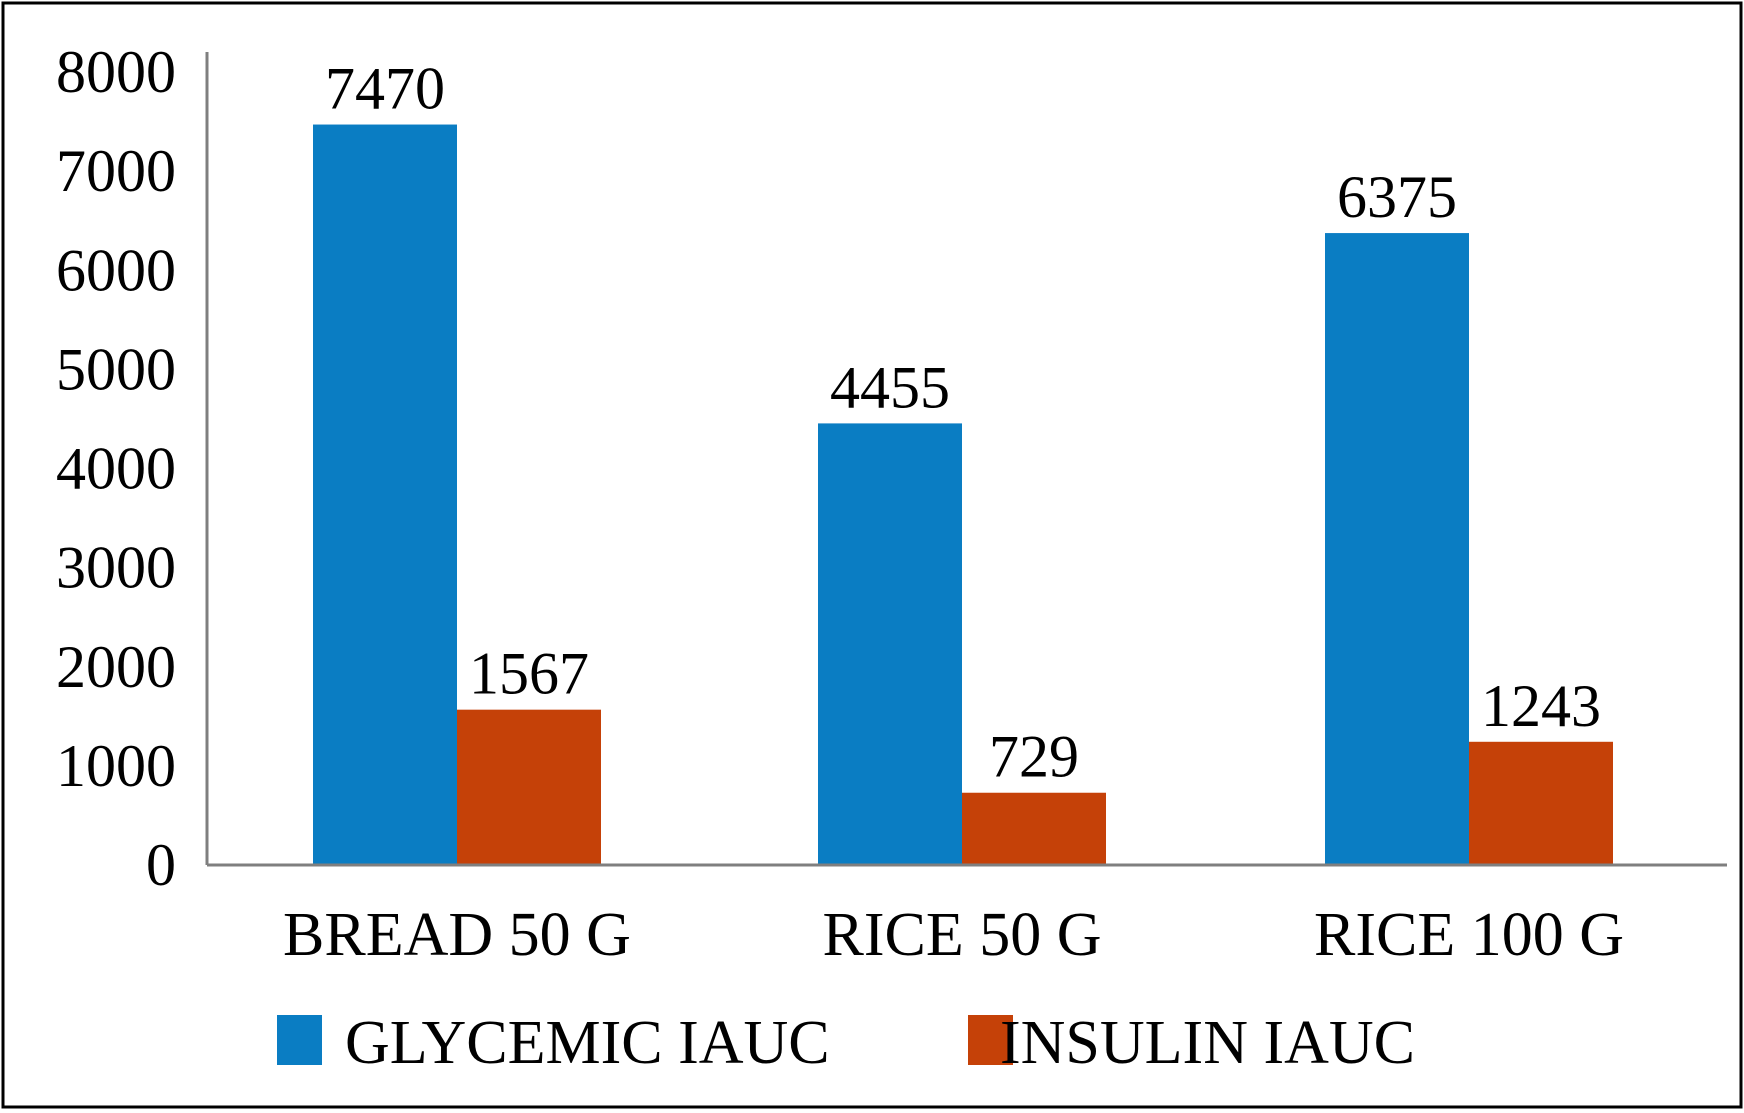 The width and height of the screenshot is (1744, 1113). Describe the element at coordinates (116, 667) in the screenshot. I see `y-tick-label: 2000` at that location.